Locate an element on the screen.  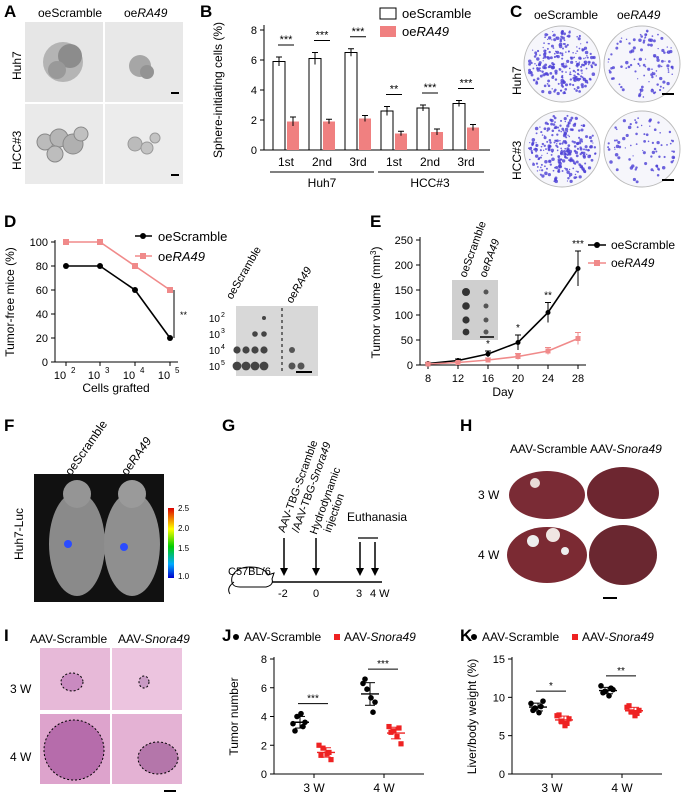
d-inset-row-exp: 2 is located at coordinates (223, 315).